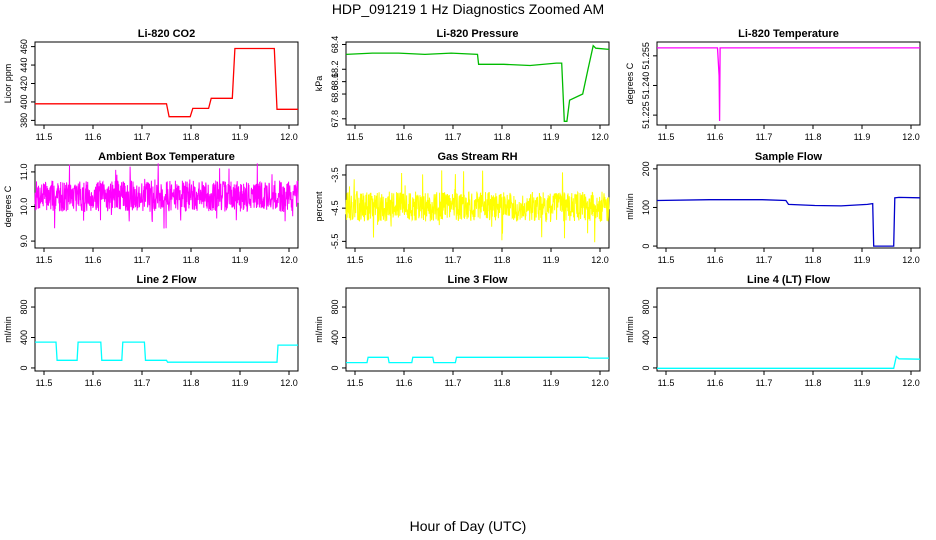 This screenshot has height=540, width=936. I want to click on panel-title: Li-820 Temperature, so click(788, 34).